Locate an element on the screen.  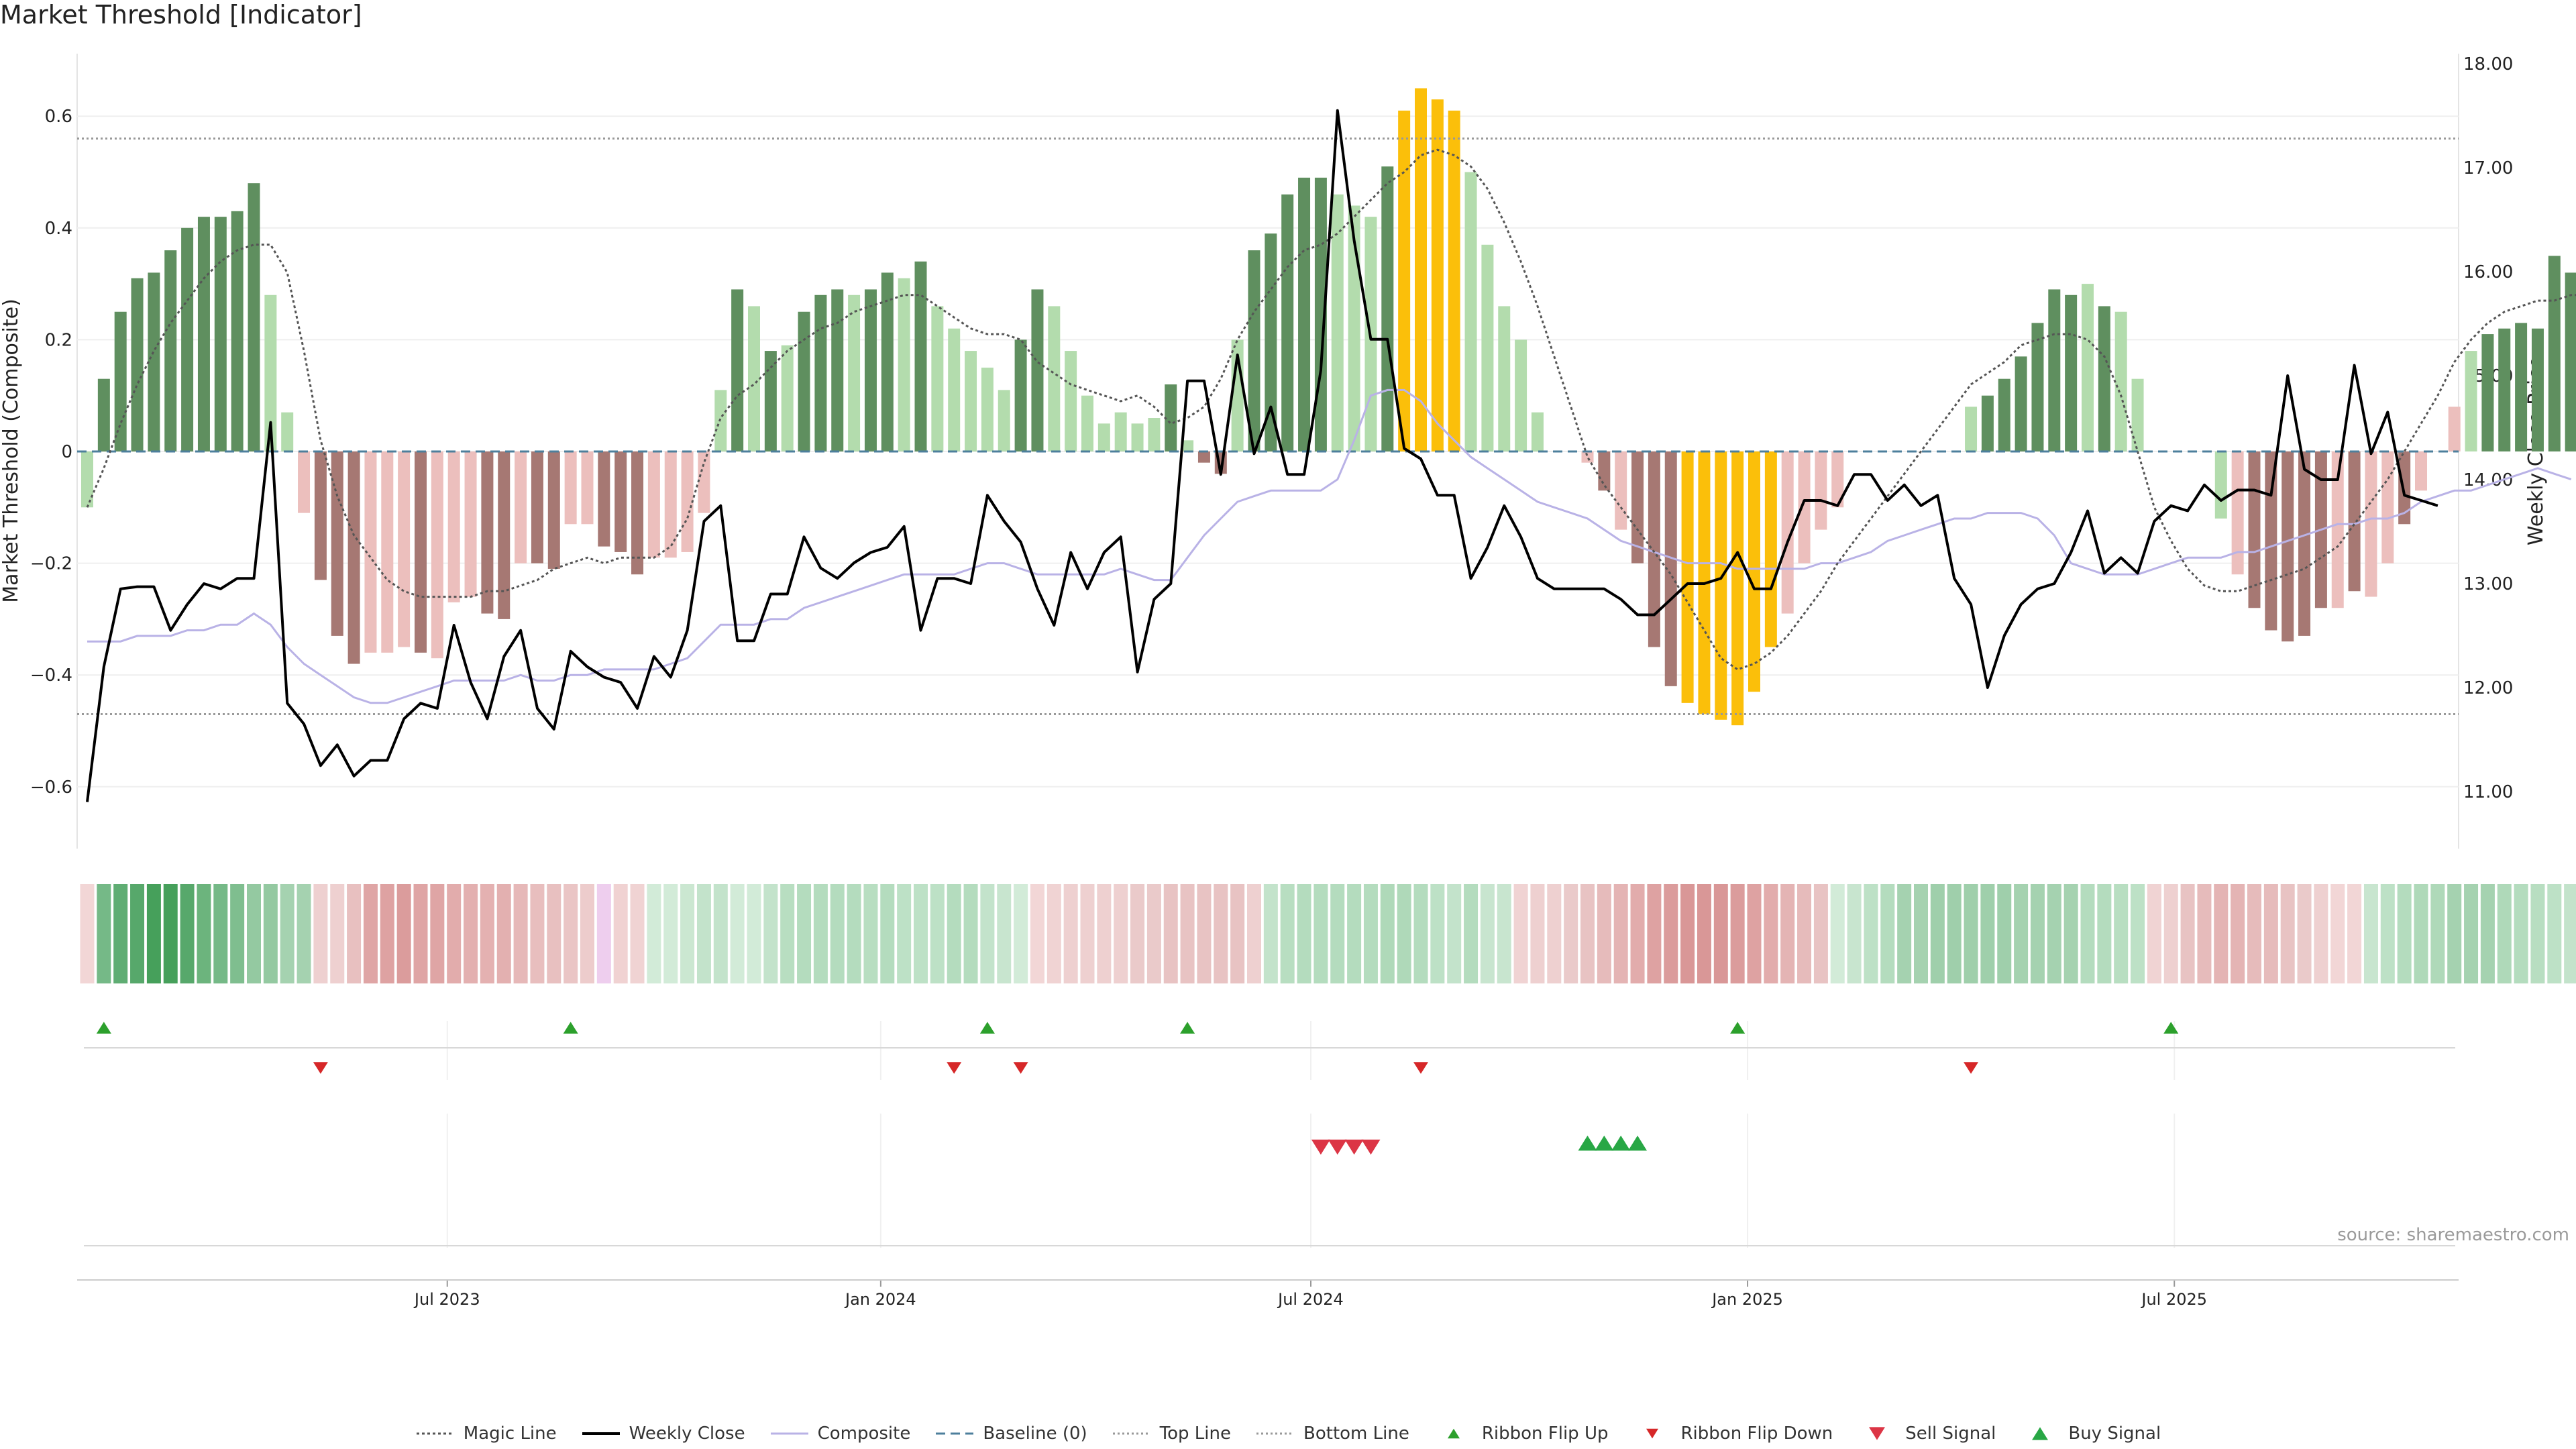
legend-label: Magic Line is located at coordinates (510, 1434).